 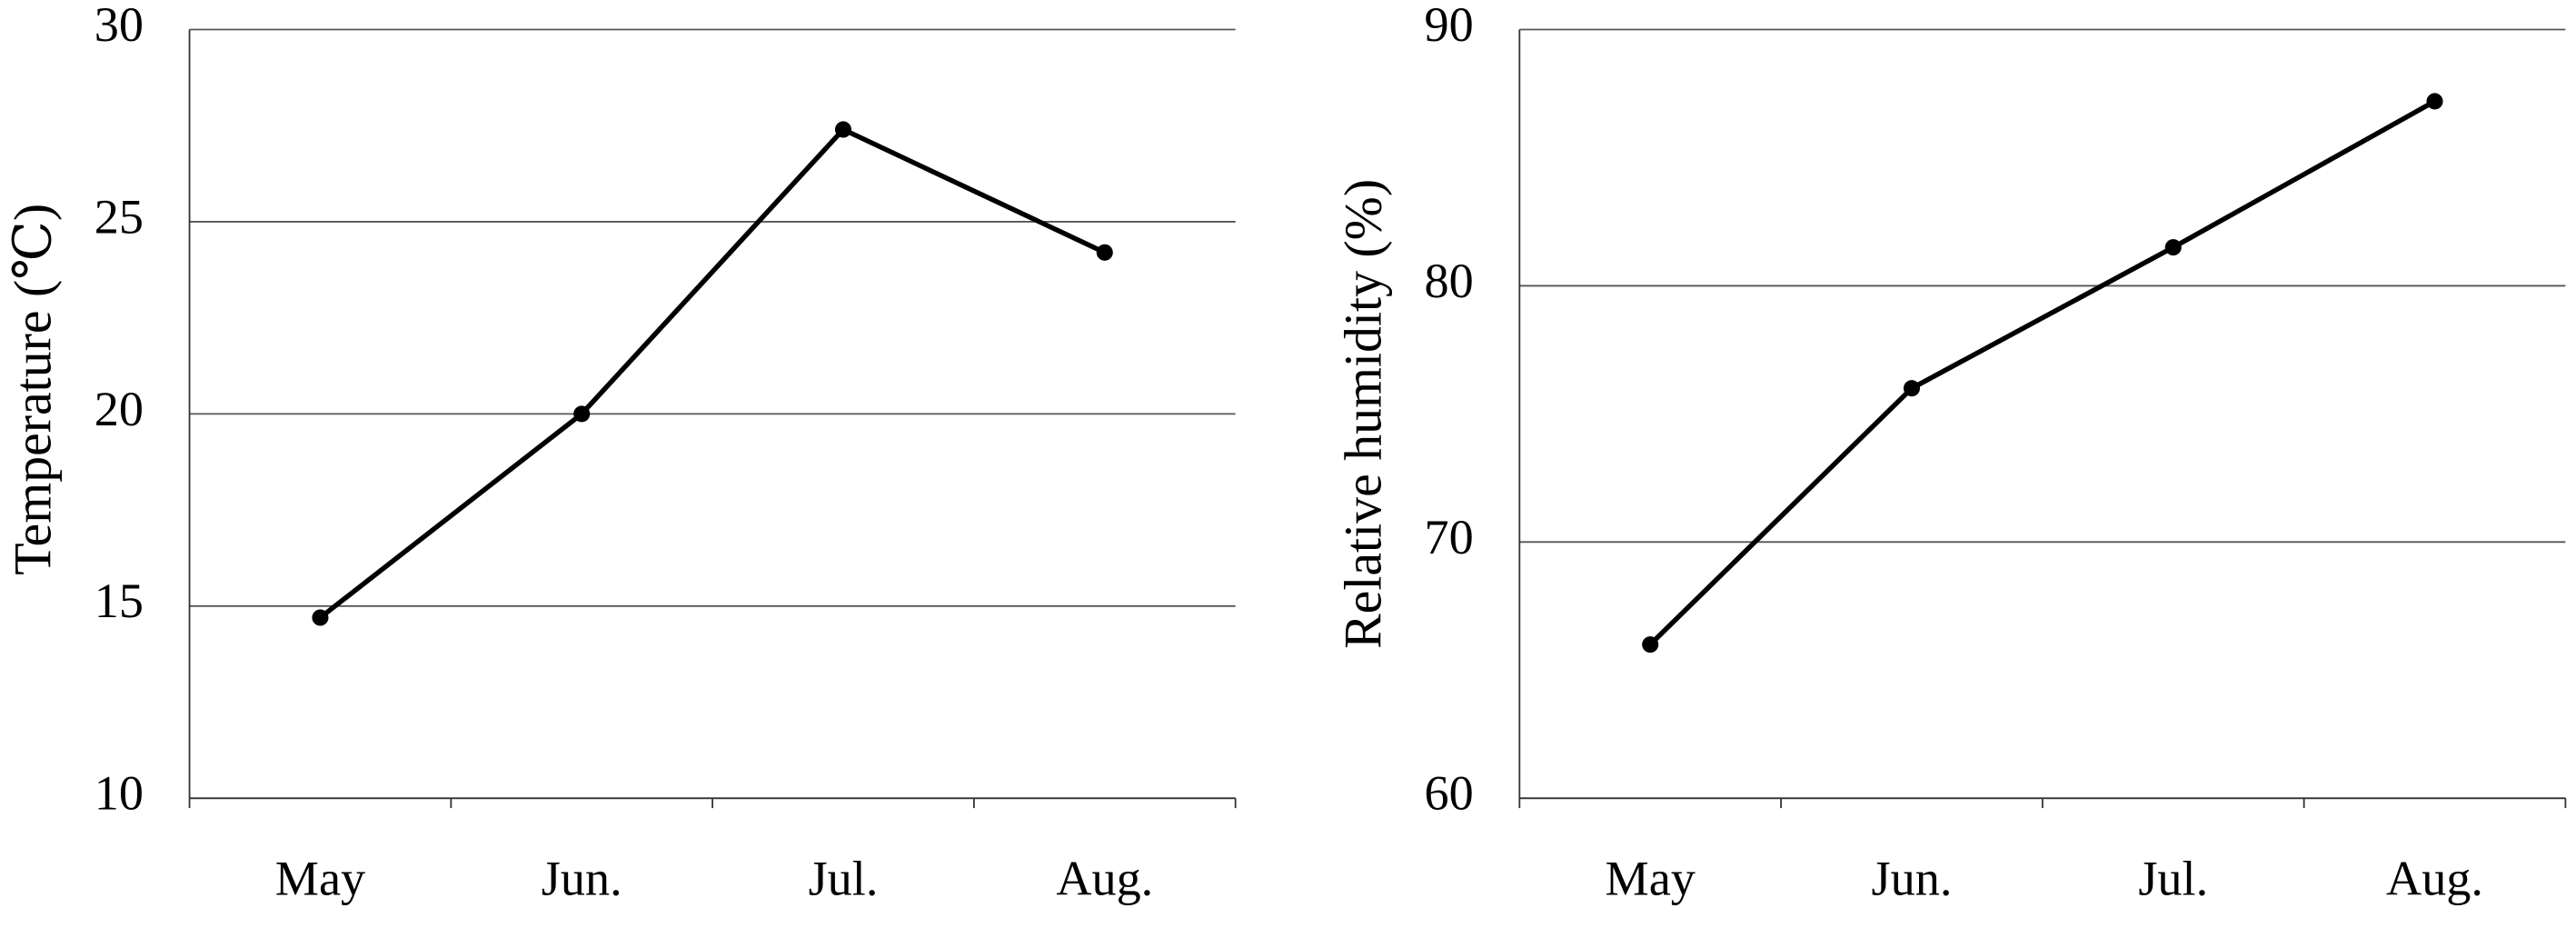 What do you see at coordinates (1362, 414) in the screenshot?
I see `y-axis-title: Relative humidity (%)` at bounding box center [1362, 414].